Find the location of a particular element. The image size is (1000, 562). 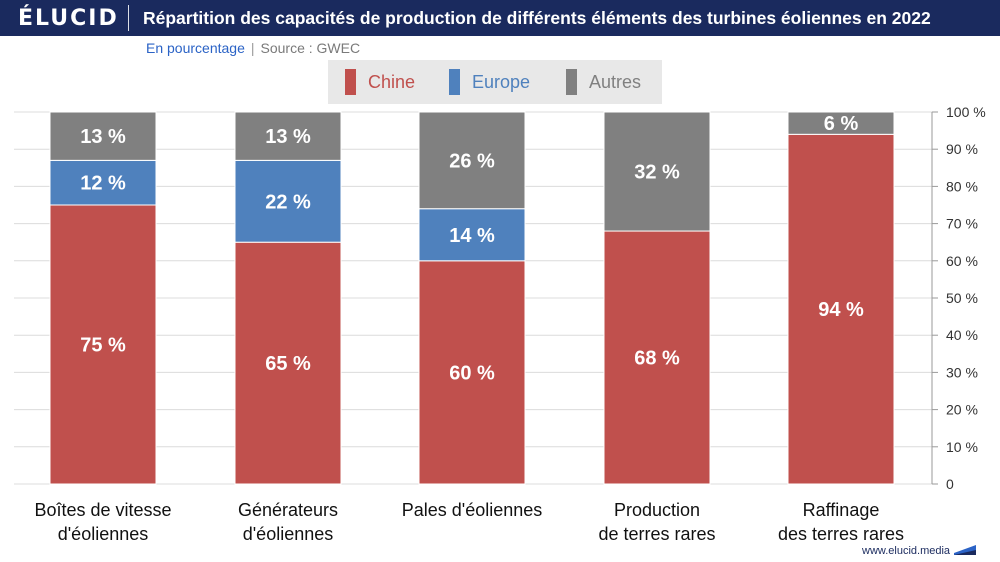

y-tick-label: 10 % is located at coordinates (962, 447).